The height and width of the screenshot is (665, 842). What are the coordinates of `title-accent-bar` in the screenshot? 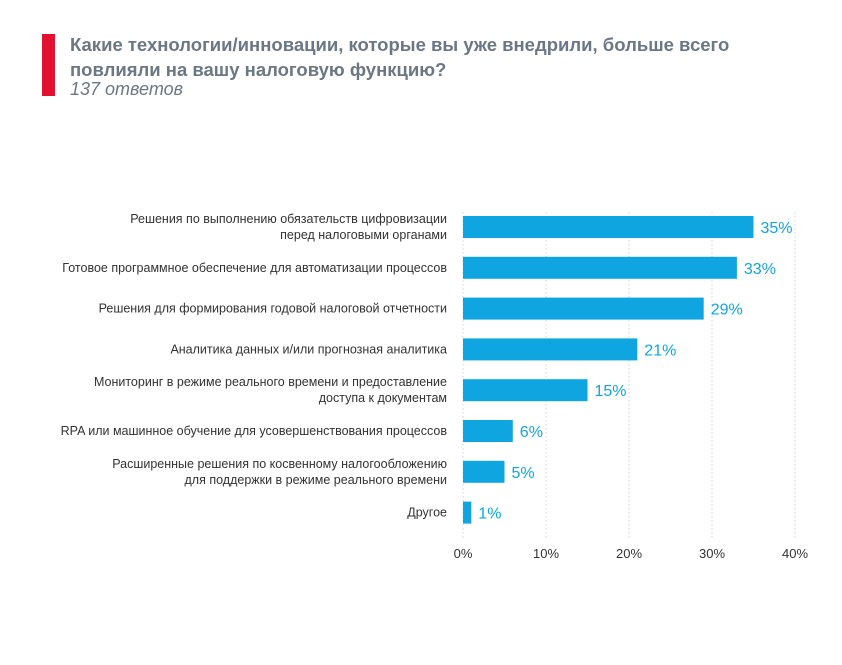 It's located at (48, 65).